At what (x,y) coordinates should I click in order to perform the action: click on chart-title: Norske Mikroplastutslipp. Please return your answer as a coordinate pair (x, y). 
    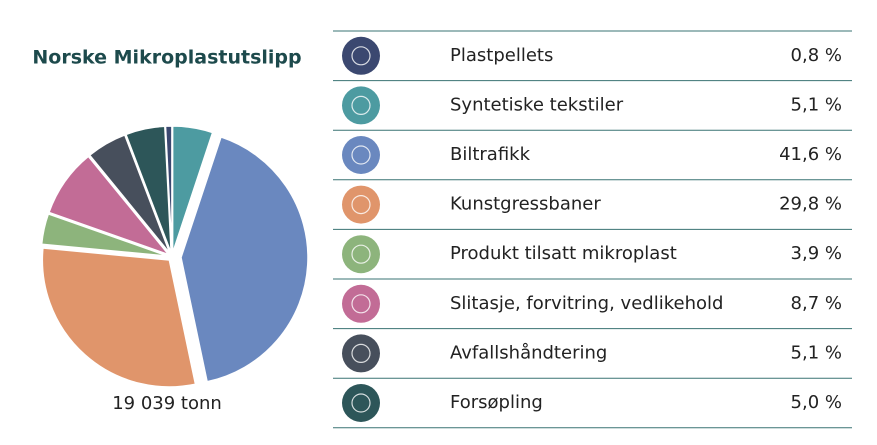
    Looking at the image, I should click on (166, 58).